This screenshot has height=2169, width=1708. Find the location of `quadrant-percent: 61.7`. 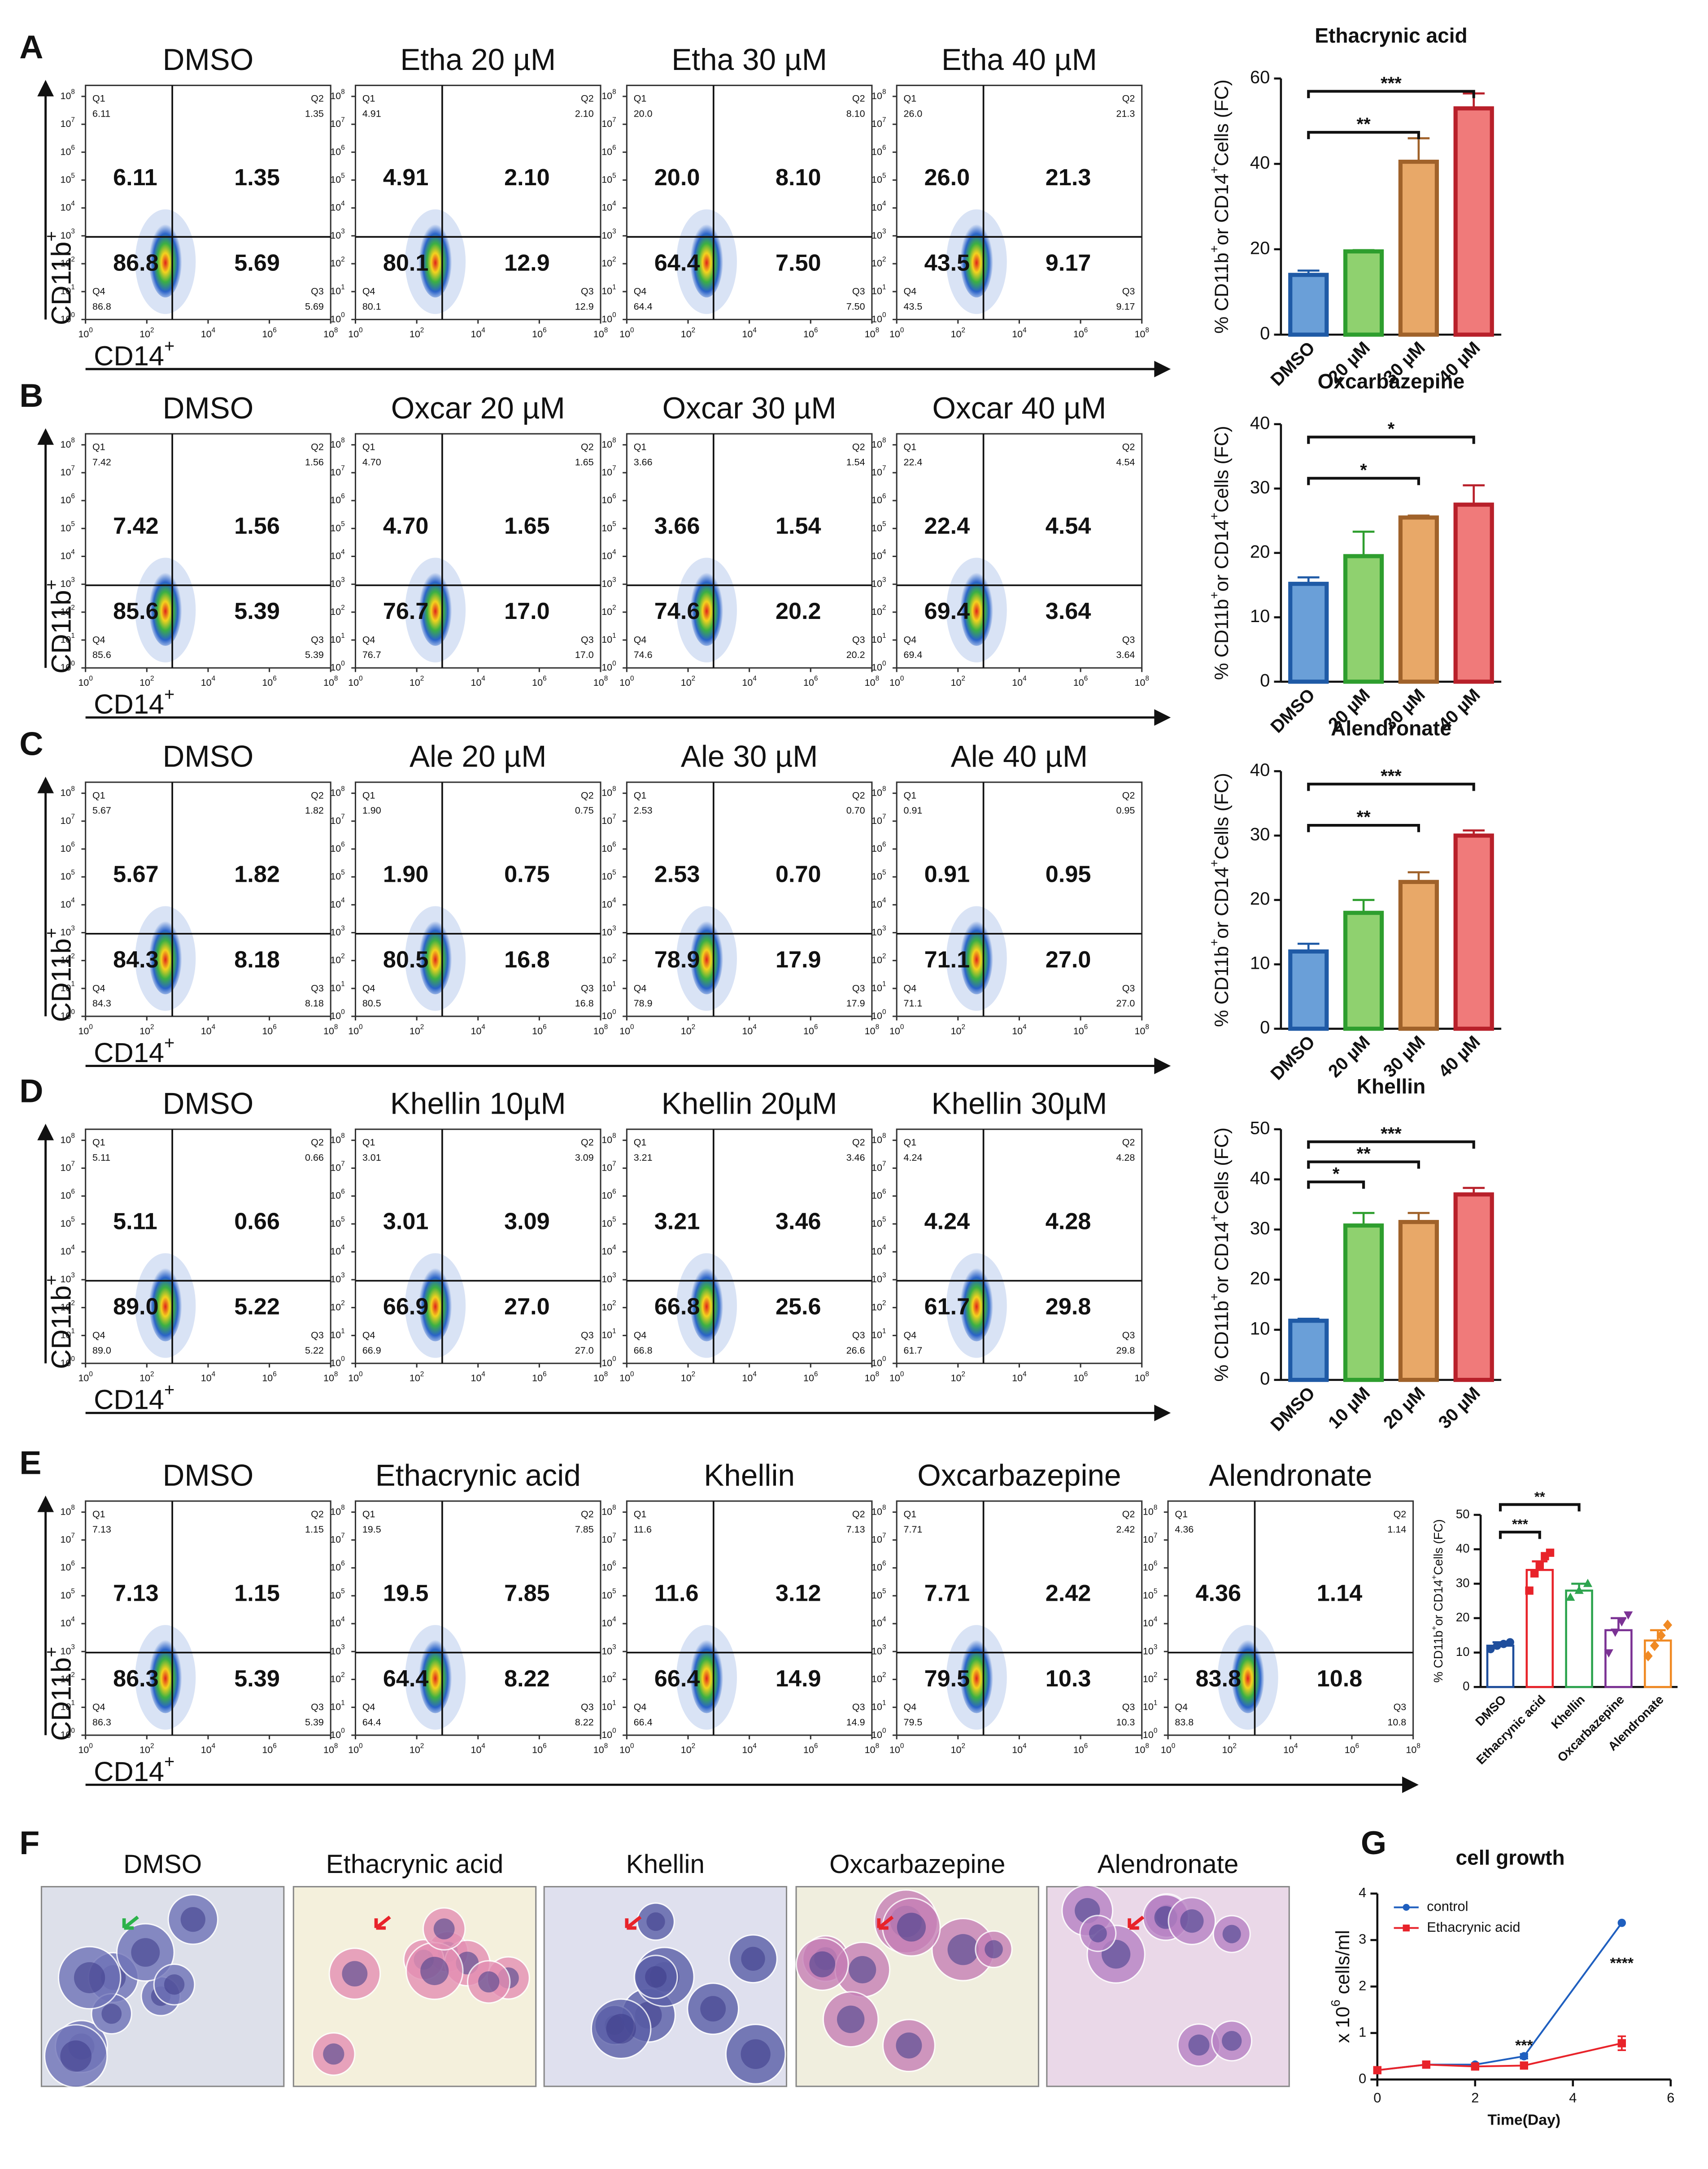

quadrant-percent: 61.7 is located at coordinates (947, 1307).